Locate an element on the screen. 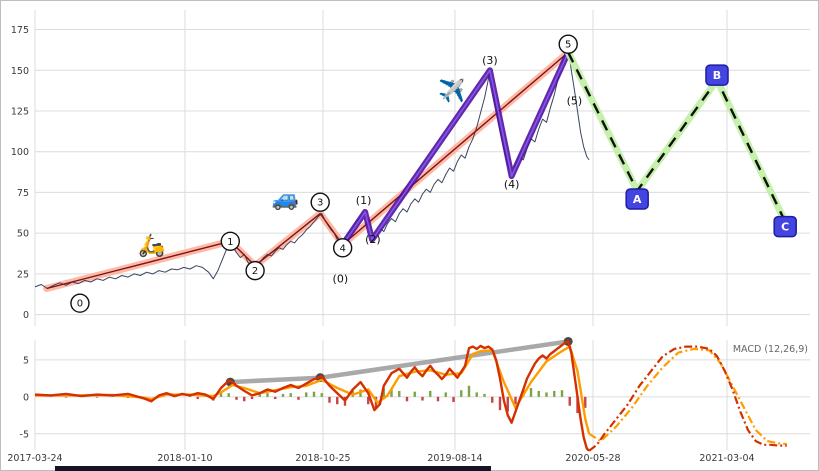  macd-line-projected is located at coordinates (687, 398).